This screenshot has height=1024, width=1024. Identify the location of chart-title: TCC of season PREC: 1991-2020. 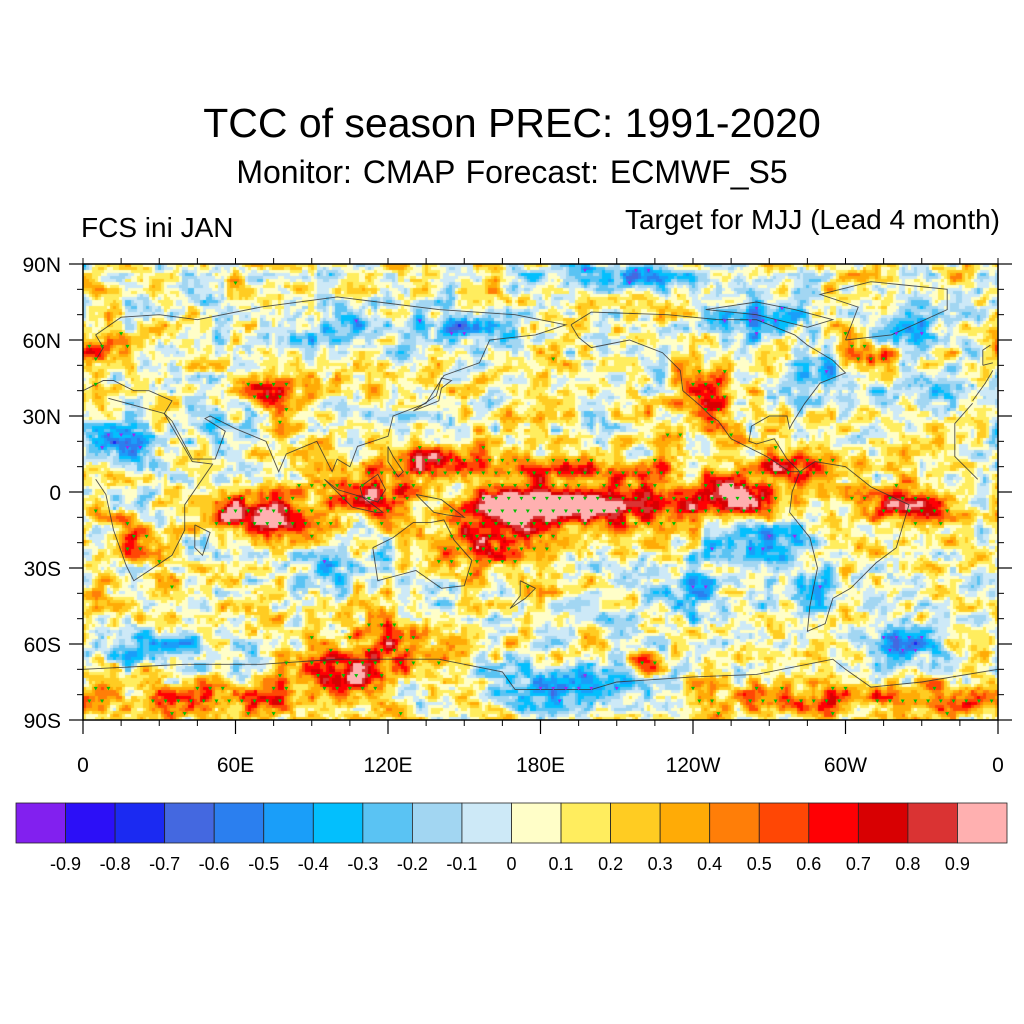
(512, 123).